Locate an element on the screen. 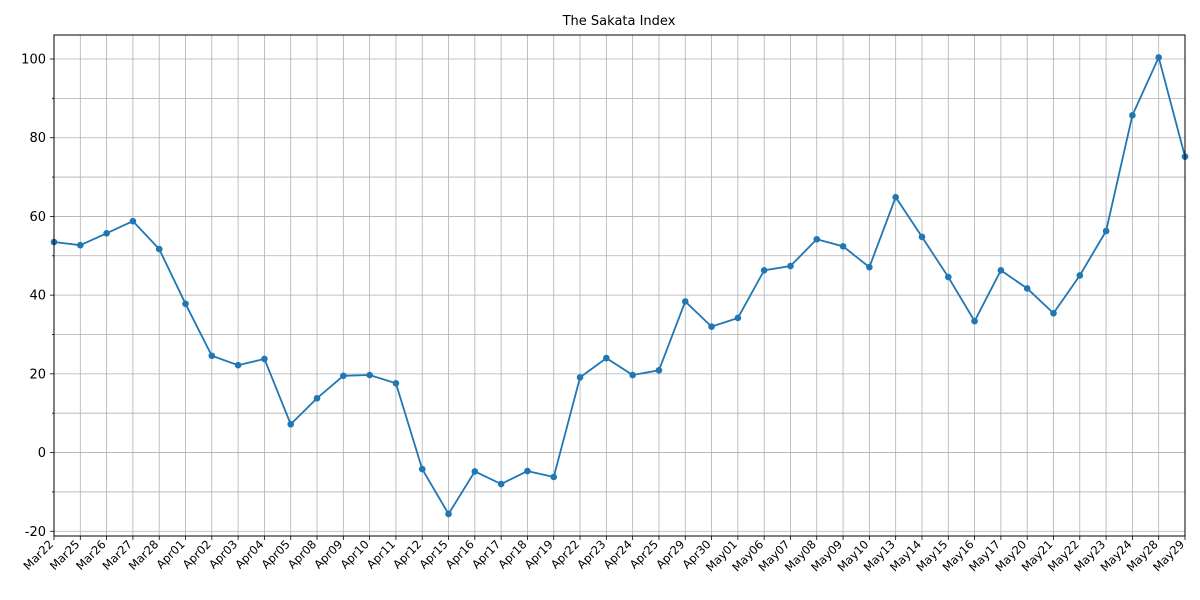 Image resolution: width=1200 pixels, height=600 pixels. y-tick-label: 40 is located at coordinates (37, 296).